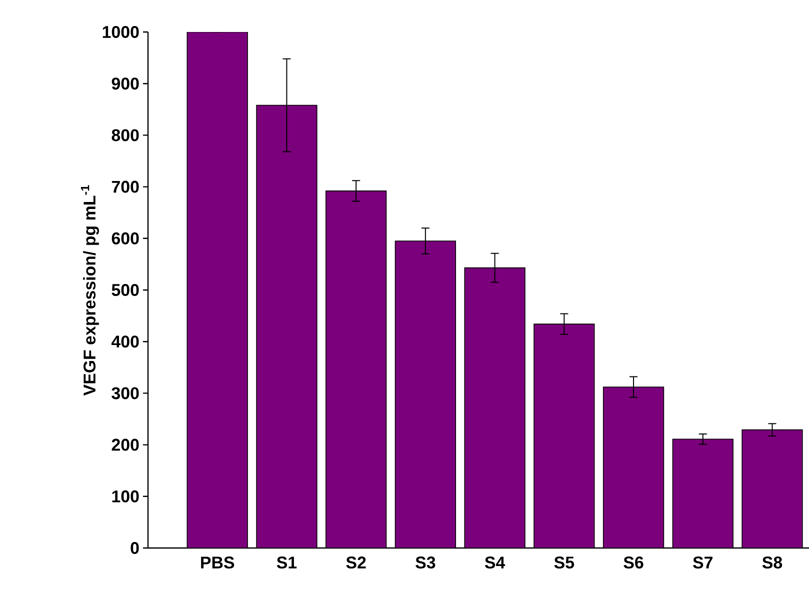 The height and width of the screenshot is (592, 809). What do you see at coordinates (702, 562) in the screenshot?
I see `x-tick-label: S7` at bounding box center [702, 562].